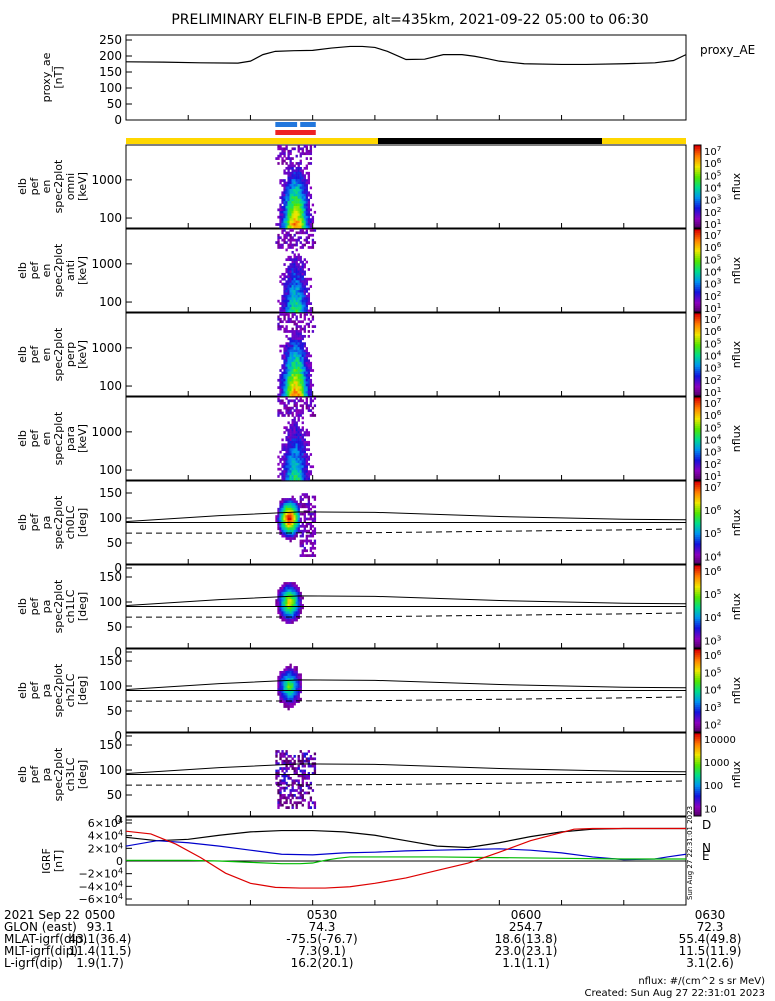 The height and width of the screenshot is (1001, 775). I want to click on panel-pa_ch3-ylabel-line: elb, so click(22, 774).